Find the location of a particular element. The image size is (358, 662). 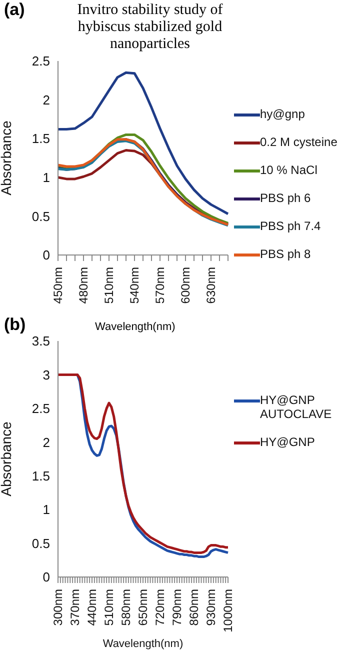

legend-label: HY@GNP is located at coordinates (287, 442).